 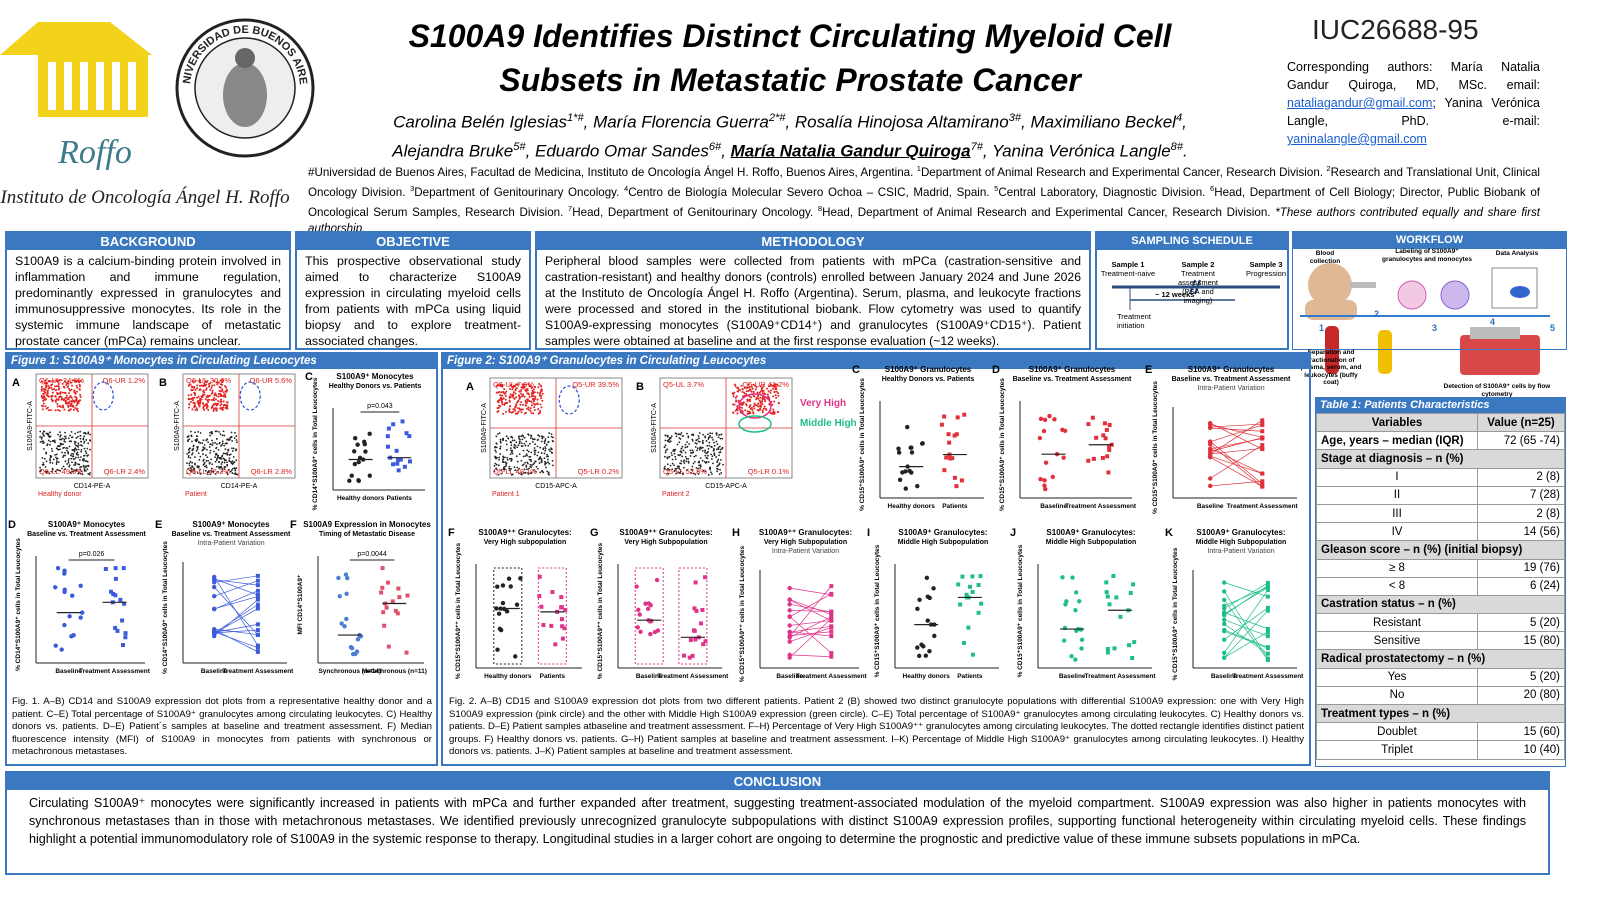 I want to click on table-title: Table 1: Patients Characteristics, so click(x=1440, y=405).